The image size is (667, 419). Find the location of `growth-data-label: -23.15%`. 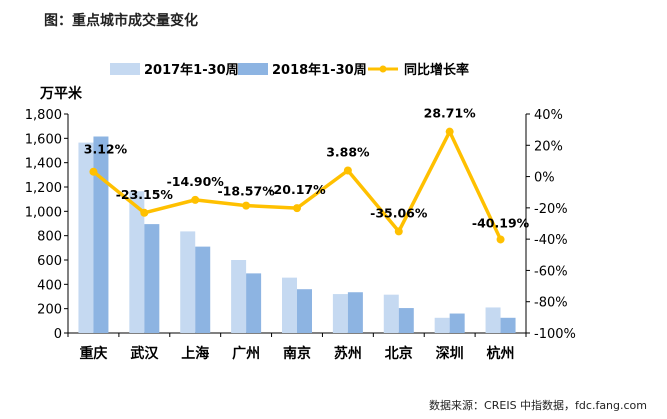

growth-data-label: -23.15% is located at coordinates (145, 194).